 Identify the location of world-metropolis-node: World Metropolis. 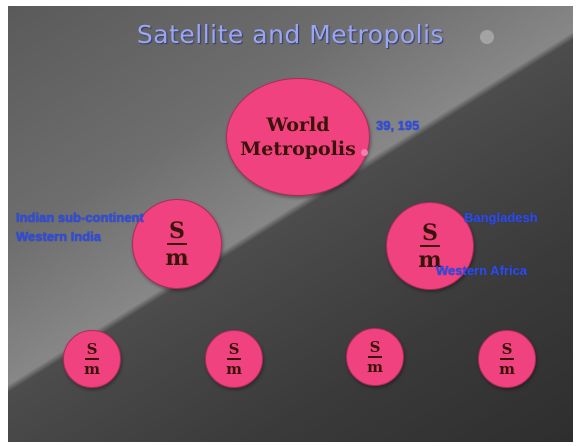
(298, 137).